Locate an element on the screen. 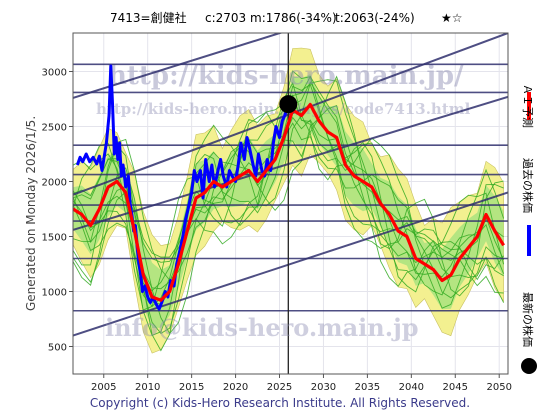  x-tick-label: 2030 is located at coordinates (323, 387).